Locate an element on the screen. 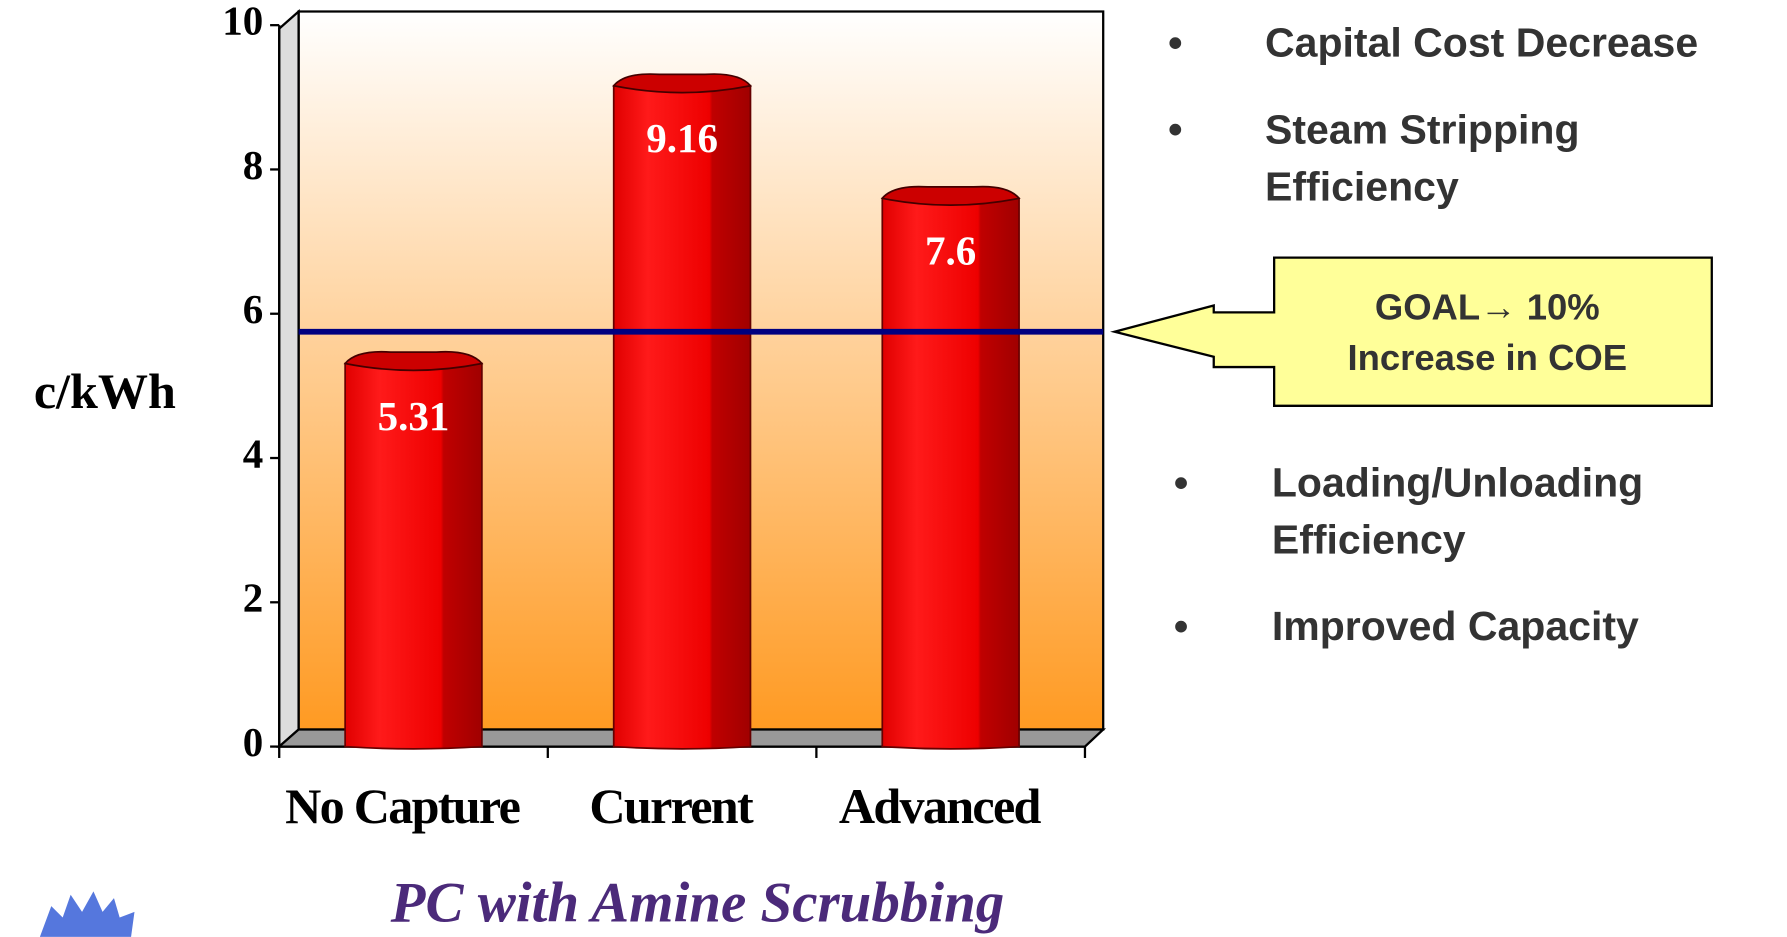 The image size is (1787, 937). x-tick-label: No Capture is located at coordinates (402, 806).